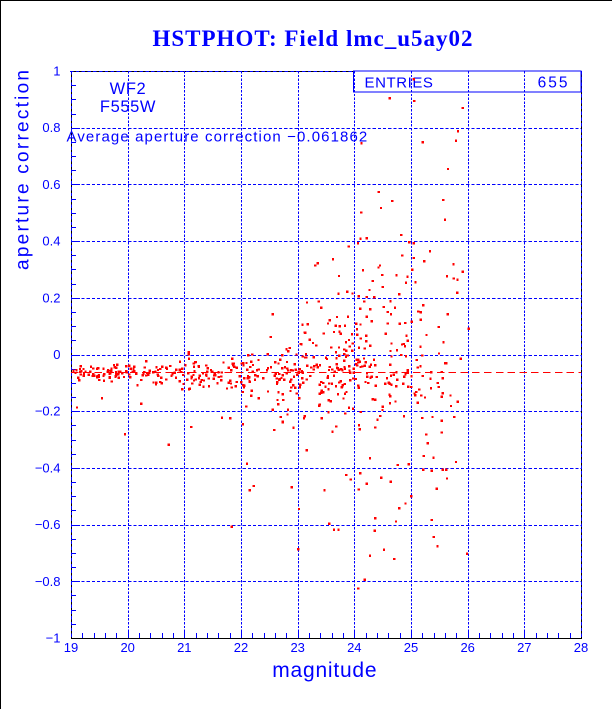 The height and width of the screenshot is (709, 612). What do you see at coordinates (23, 169) in the screenshot?
I see `svg-text: aperture correction` at bounding box center [23, 169].